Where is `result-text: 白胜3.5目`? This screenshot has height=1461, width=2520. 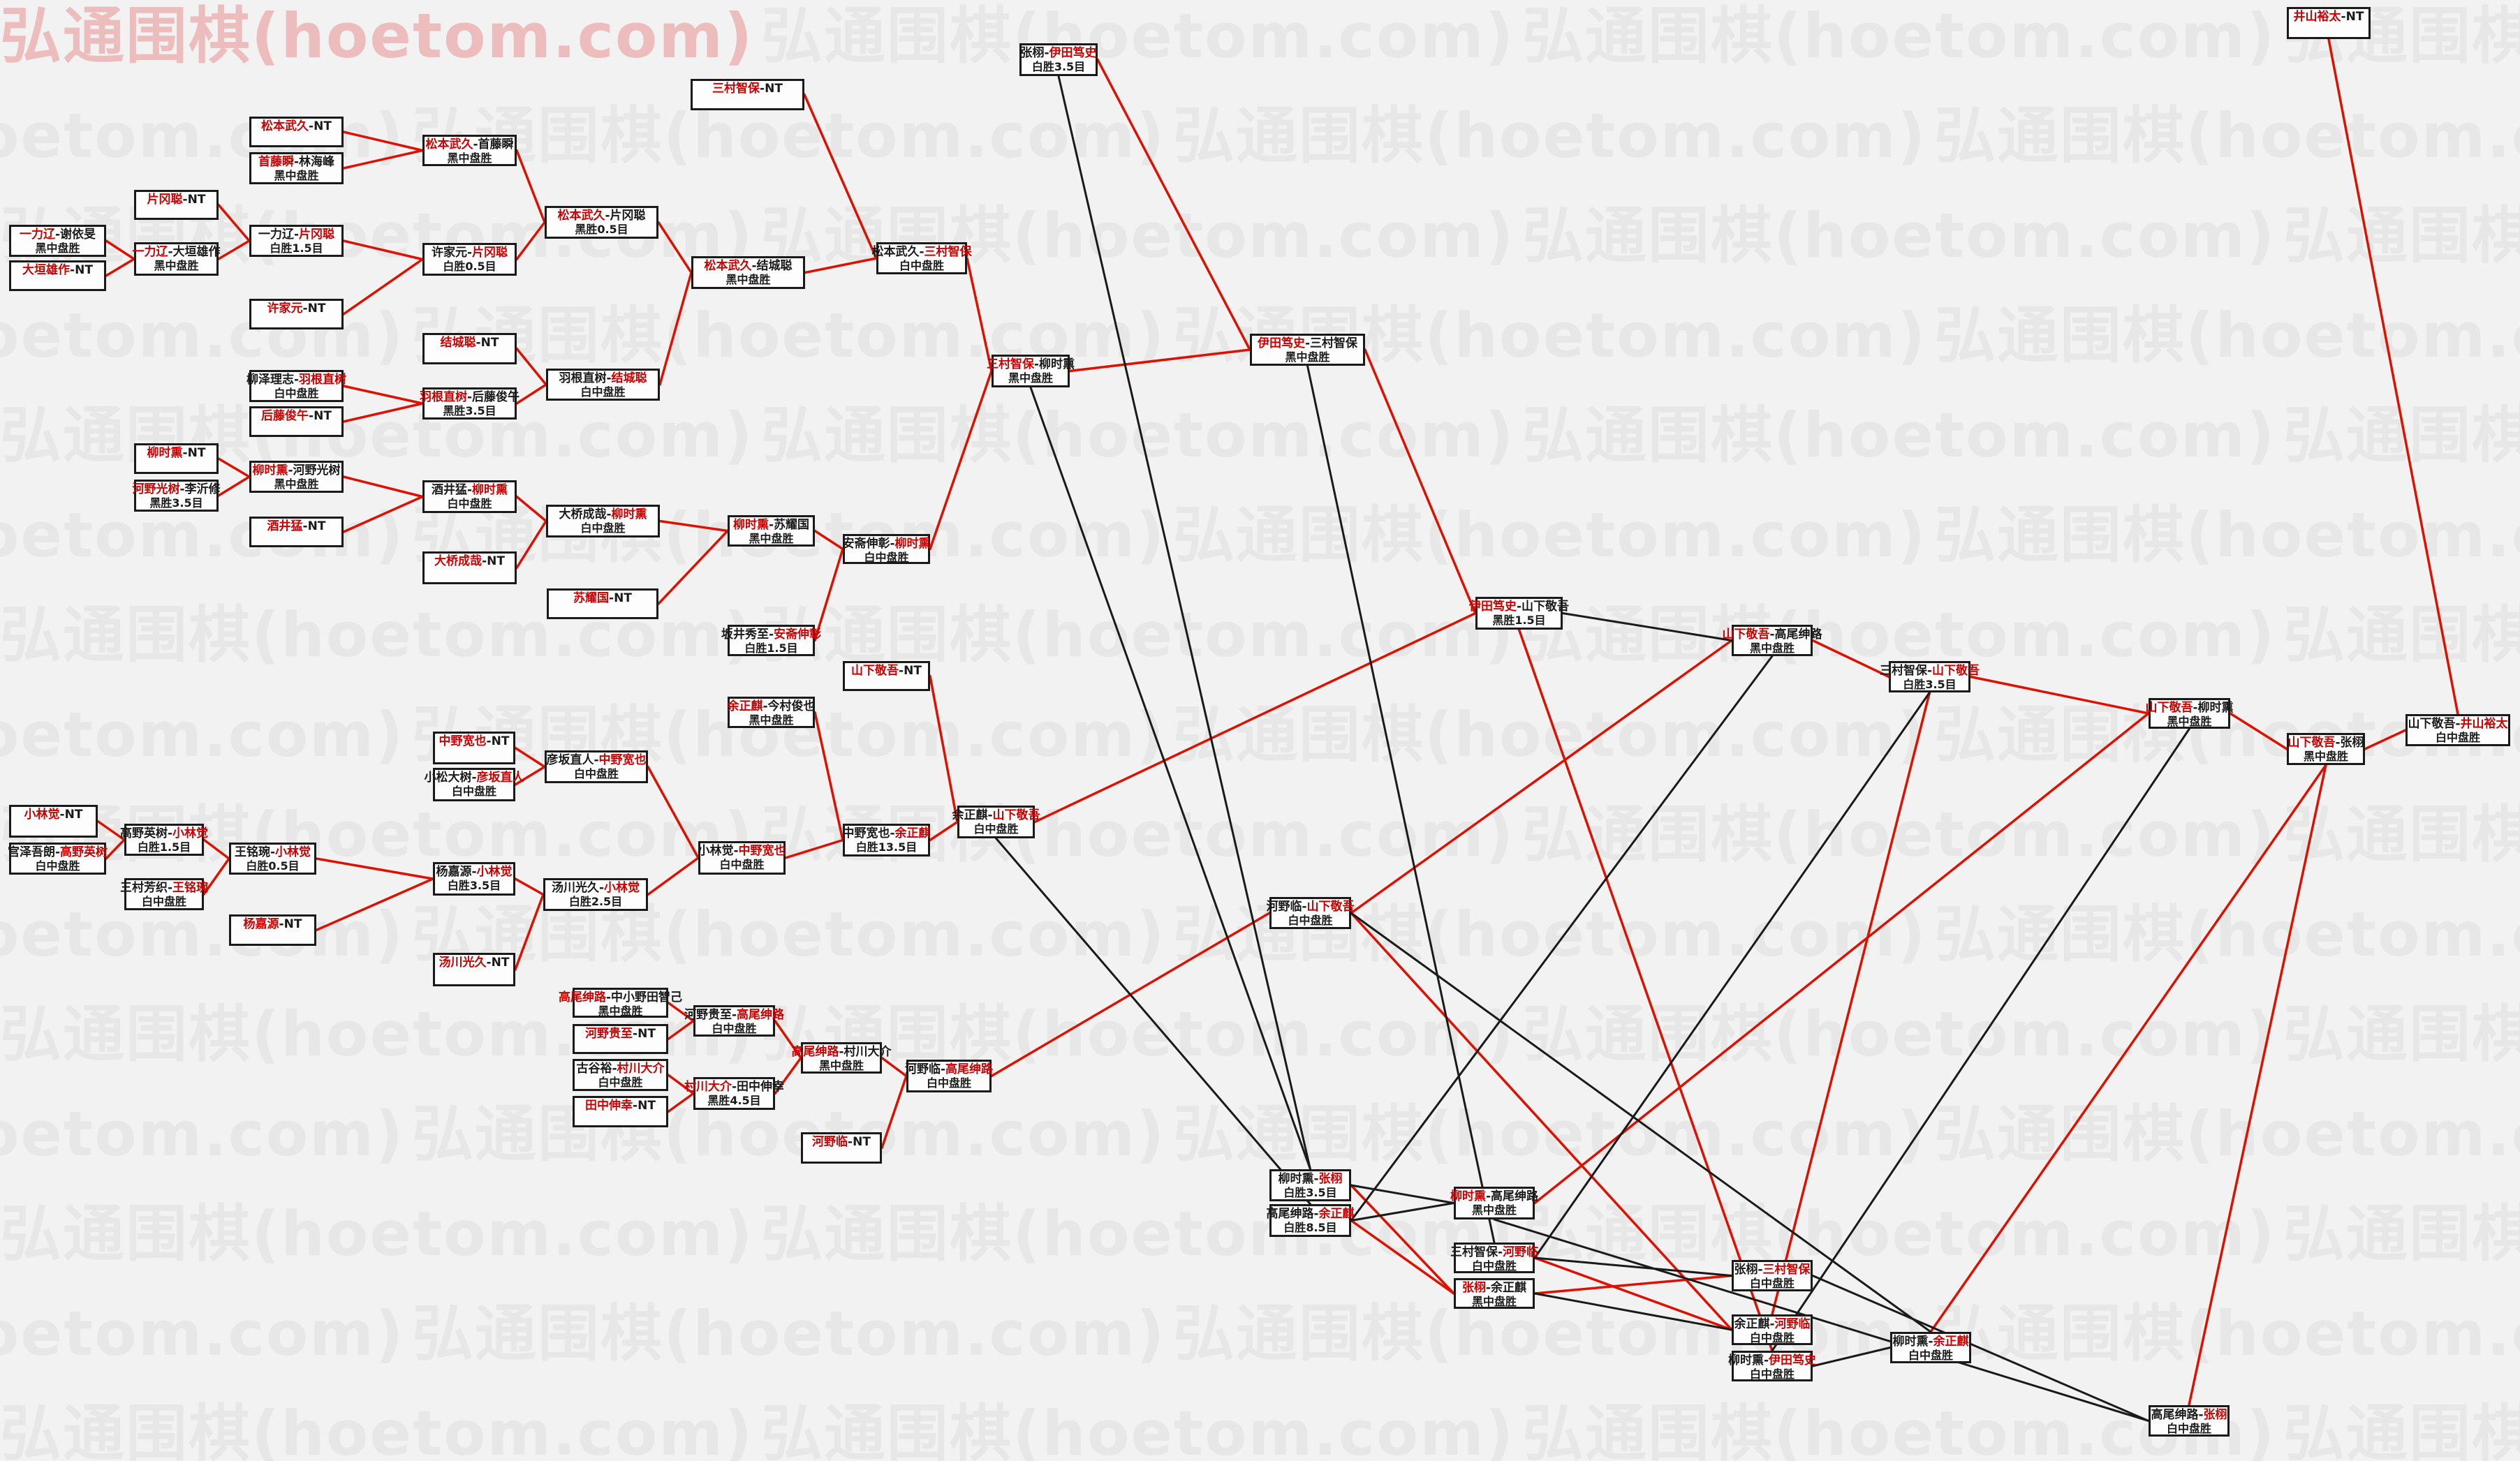 result-text: 白胜3.5目 is located at coordinates (1930, 684).